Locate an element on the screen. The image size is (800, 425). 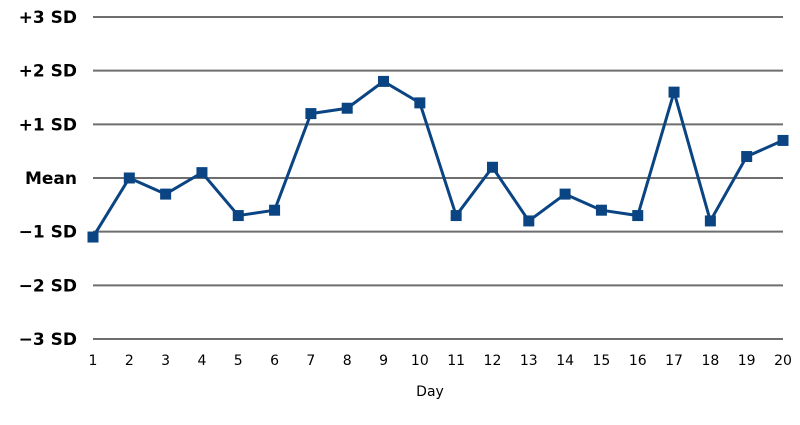
y-tick-label: −3 SD is located at coordinates (48, 340).